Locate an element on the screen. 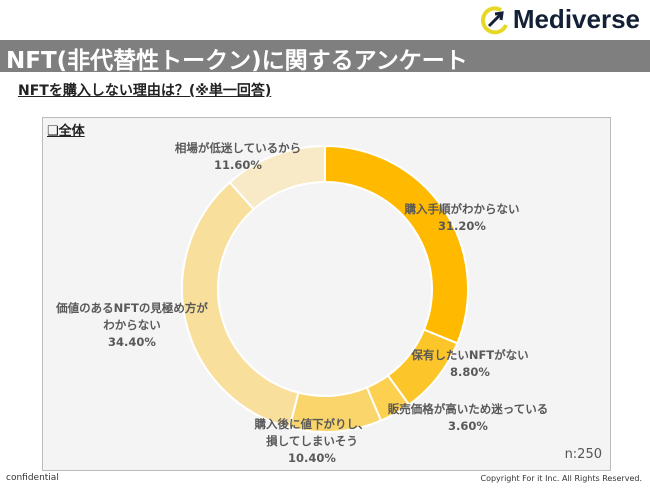  slice-category-label: 価値のあるNFTの見極め方が is located at coordinates (131, 308).